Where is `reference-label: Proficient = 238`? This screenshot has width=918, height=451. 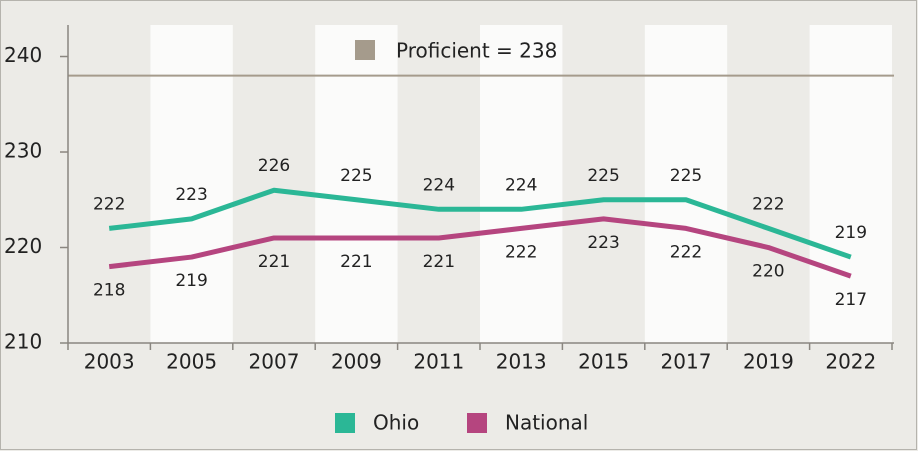
reference-label: Proficient = 238 is located at coordinates (476, 51).